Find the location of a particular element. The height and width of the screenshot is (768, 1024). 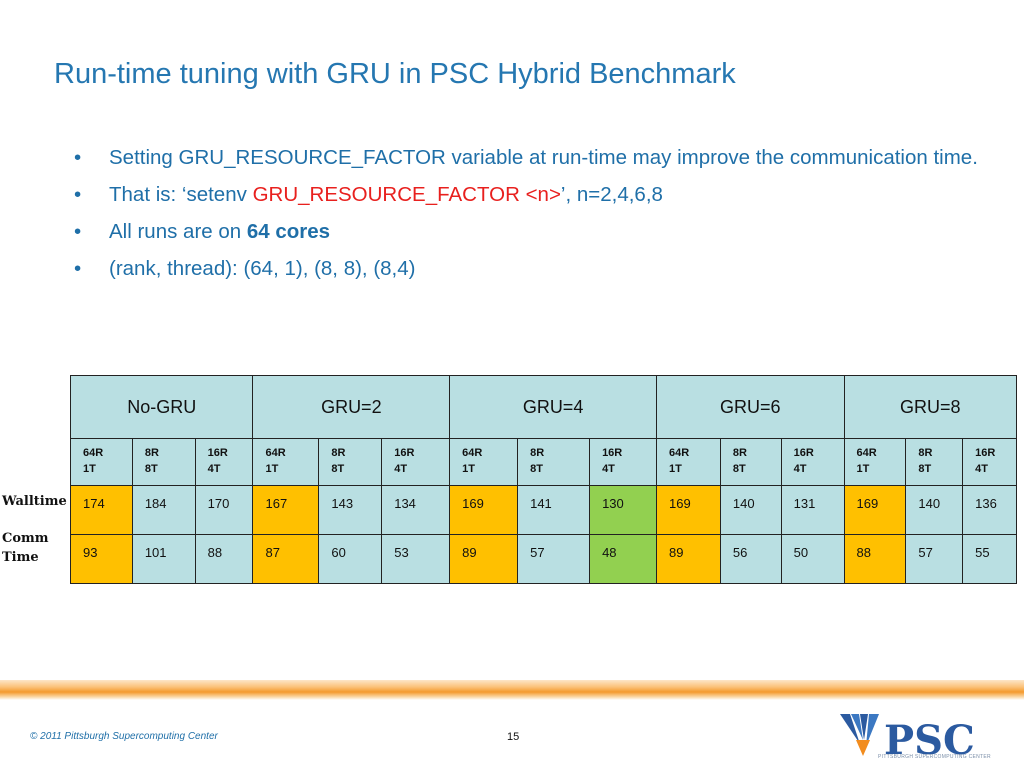

table-cell: 101 is located at coordinates (163, 559).